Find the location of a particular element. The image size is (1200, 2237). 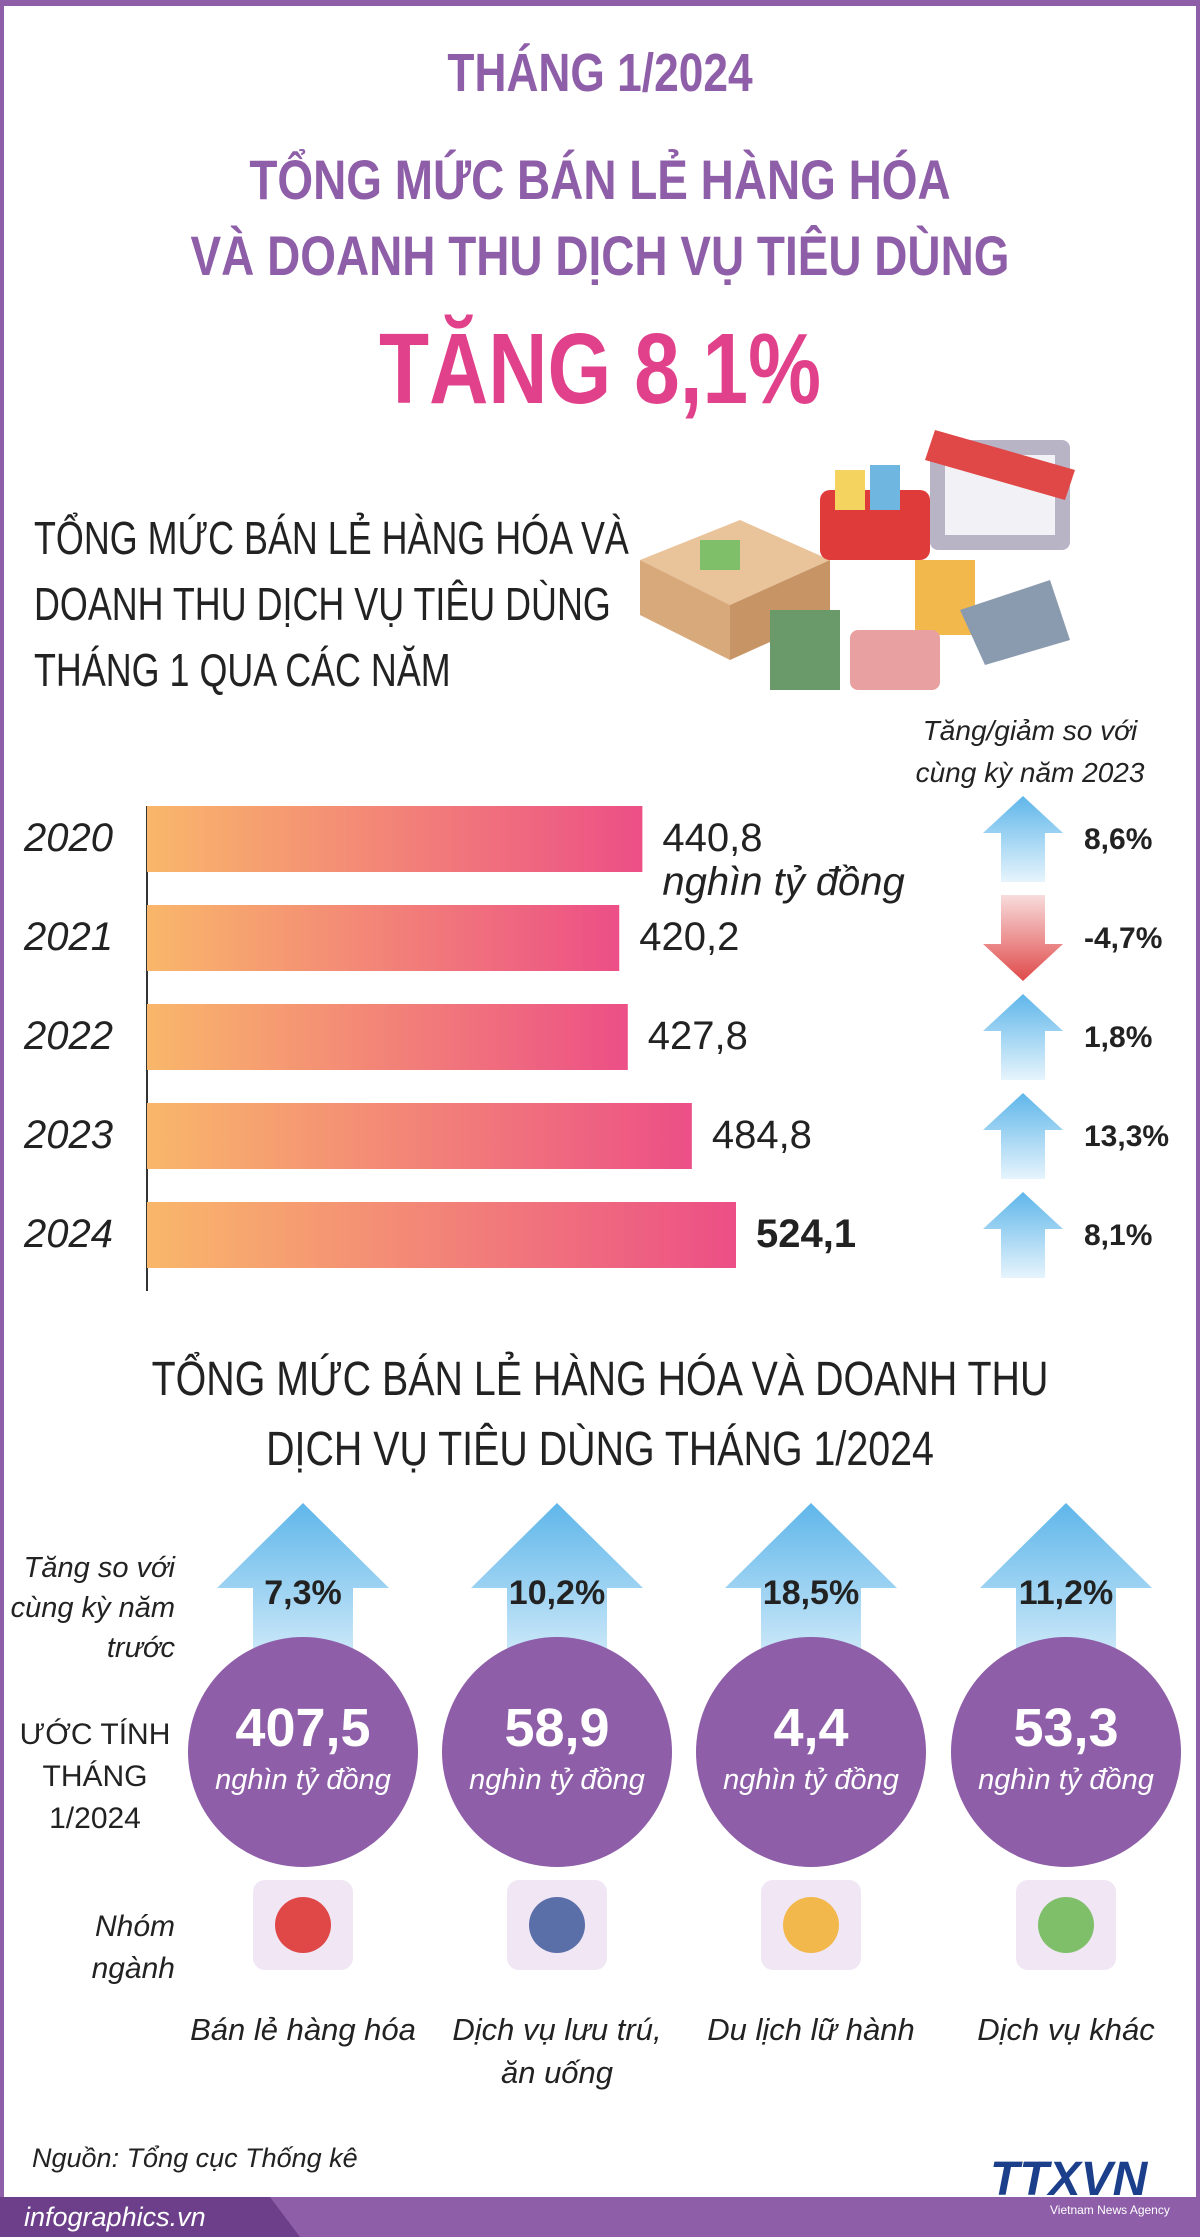

year-label: 2024 is located at coordinates (68, 1234).